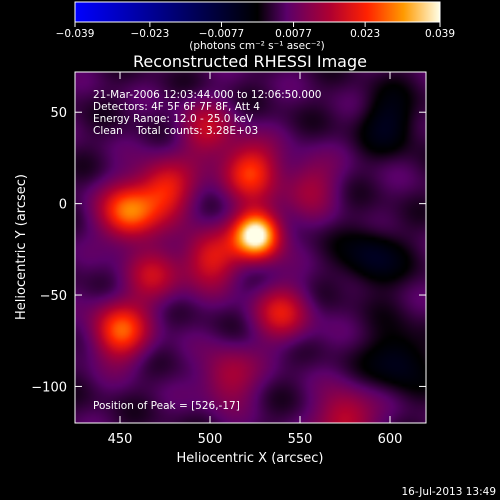  Describe the element at coordinates (176, 107) in the screenshot. I see `annotation-detectors: Detectors: 4F 5F 6F 7F 8F, Att 4` at that location.